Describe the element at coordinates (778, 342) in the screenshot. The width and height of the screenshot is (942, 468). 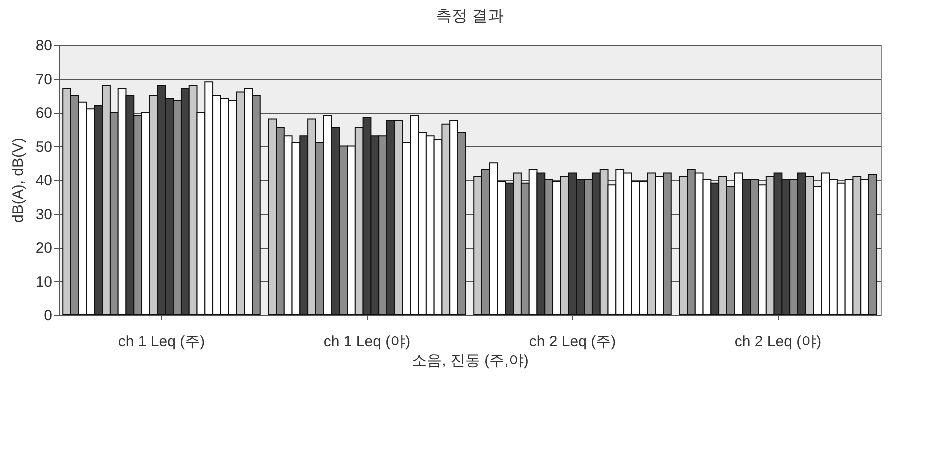
I see `x-tick-label: ch 2 Leq (야)` at that location.